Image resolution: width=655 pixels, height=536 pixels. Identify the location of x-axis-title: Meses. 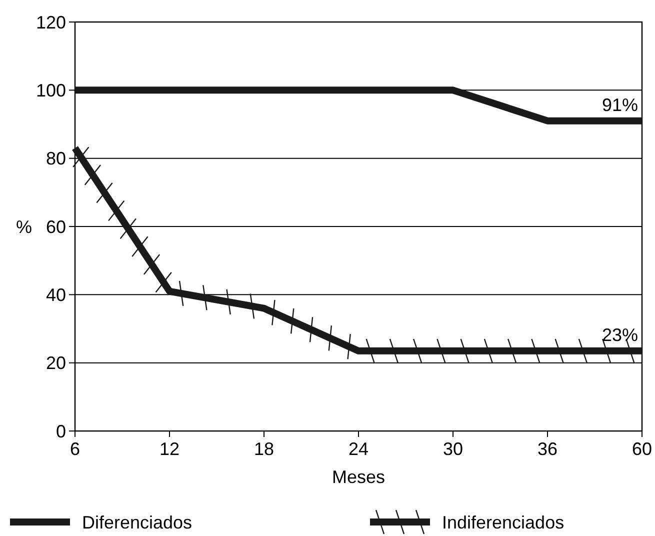
(359, 477).